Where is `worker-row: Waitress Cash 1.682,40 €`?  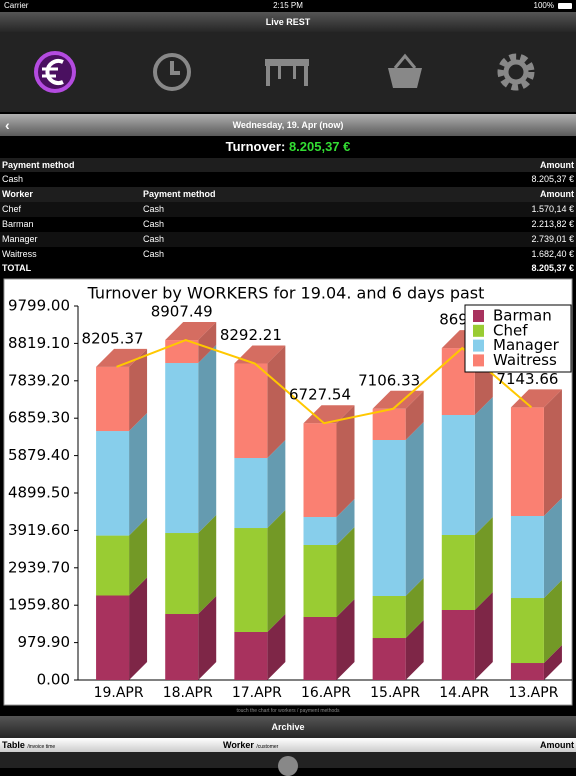
worker-row: Waitress Cash 1.682,40 € is located at coordinates (288, 254).